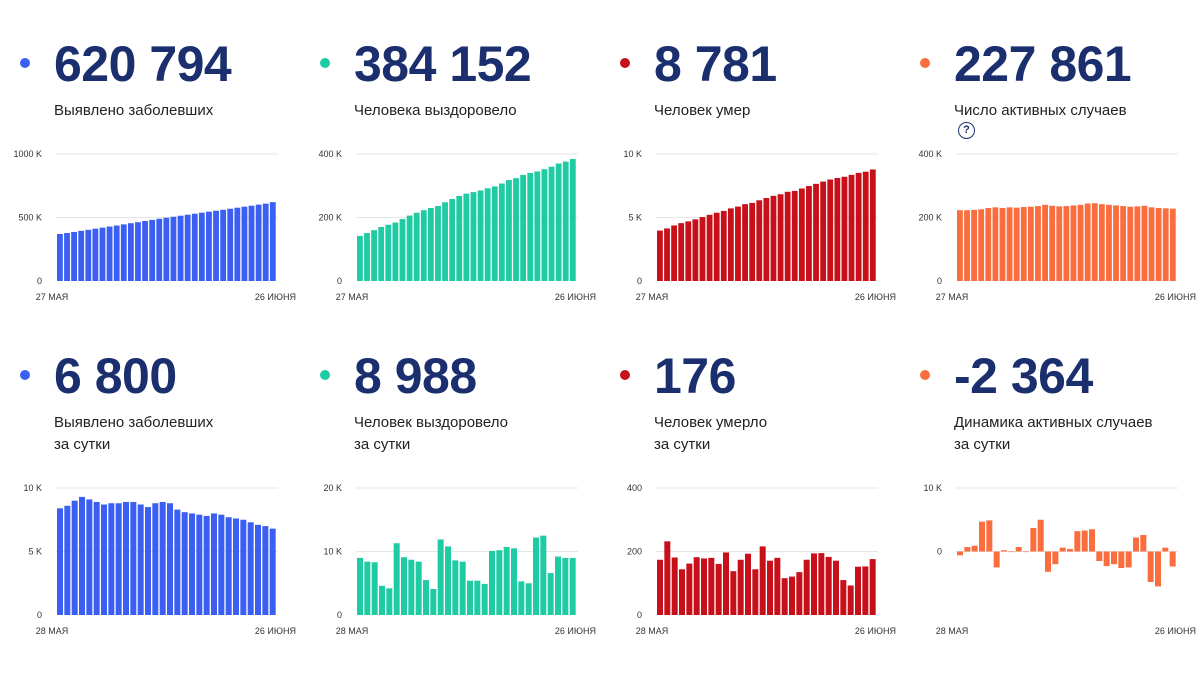 This screenshot has width=1199, height=677. What do you see at coordinates (695, 376) in the screenshot?
I see `daily-deaths-value: 176` at bounding box center [695, 376].